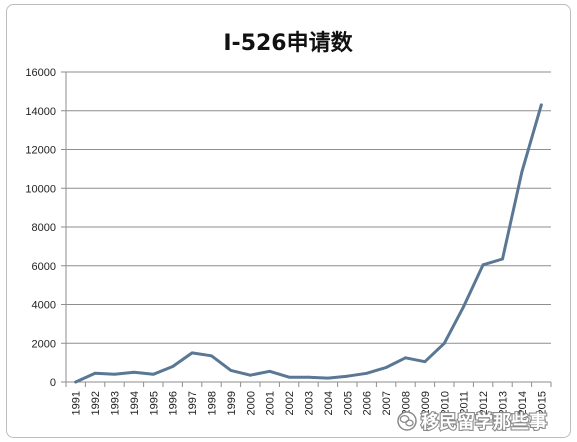 The height and width of the screenshot is (442, 577). What do you see at coordinates (523, 403) in the screenshot?
I see `x-tick-label: 2014` at bounding box center [523, 403].